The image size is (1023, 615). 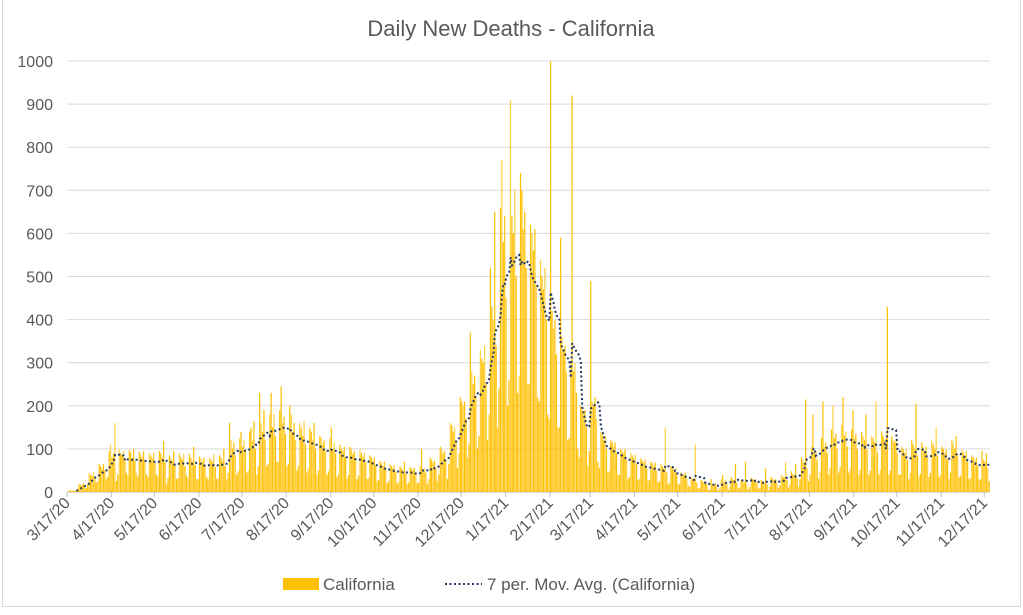 What do you see at coordinates (39, 278) in the screenshot?
I see `y-tick-label: 500` at bounding box center [39, 278].